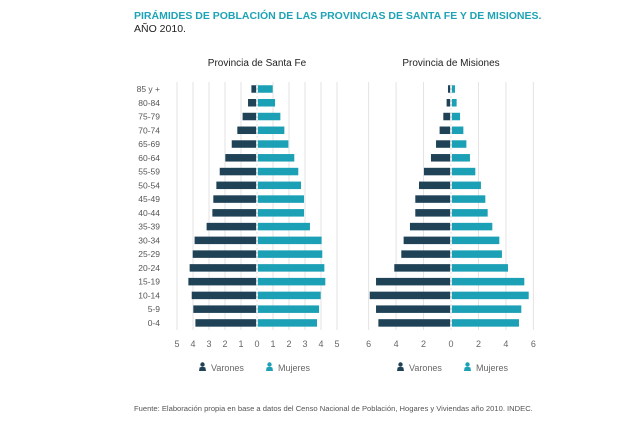 This screenshot has width=642, height=423. Describe the element at coordinates (149, 213) in the screenshot. I see `age-group-label: 40-44` at that location.